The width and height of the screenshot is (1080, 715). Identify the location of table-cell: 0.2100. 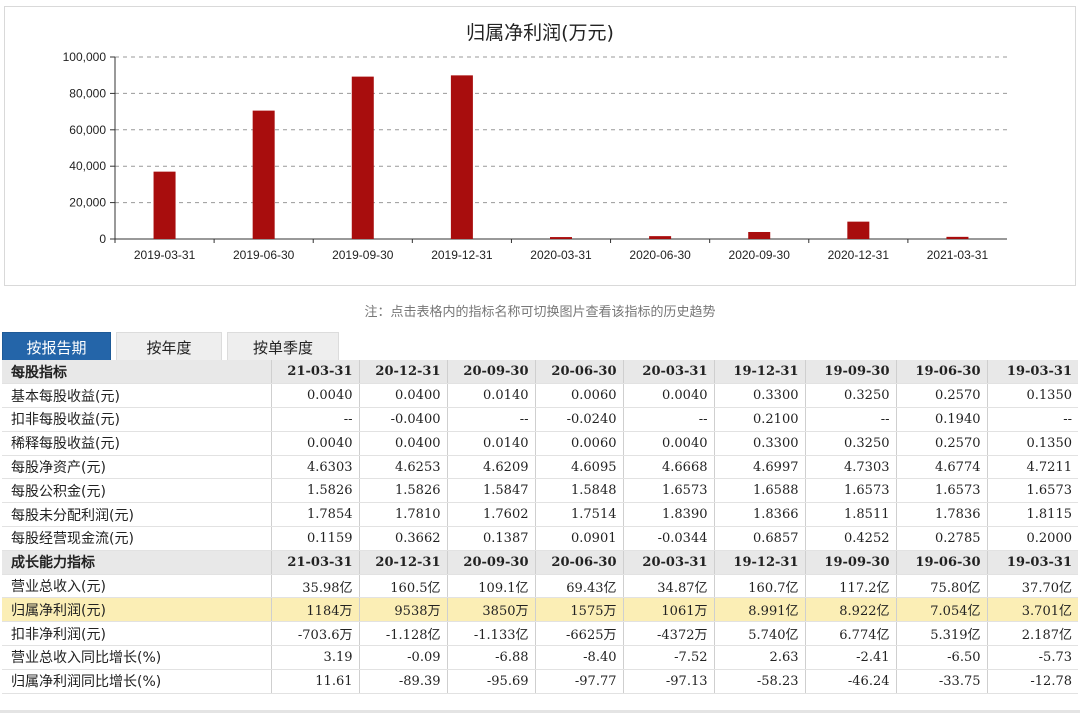
(760, 419).